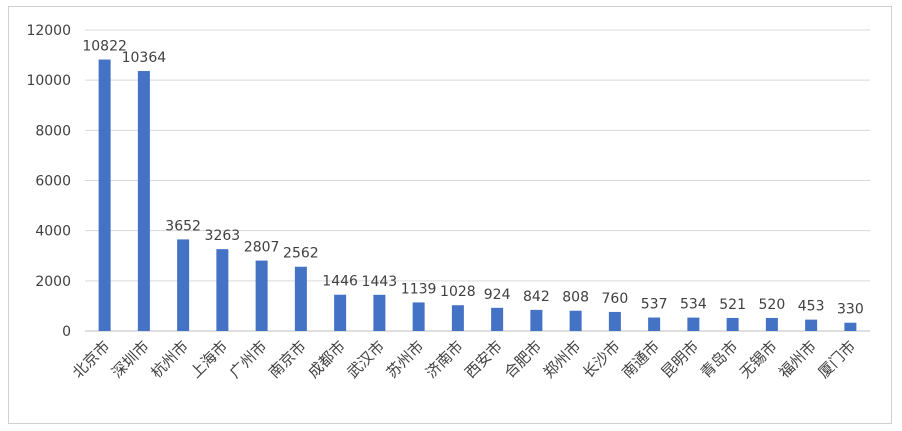 The height and width of the screenshot is (431, 902). Describe the element at coordinates (48, 81) in the screenshot. I see `y-tick-label: 10000` at that location.